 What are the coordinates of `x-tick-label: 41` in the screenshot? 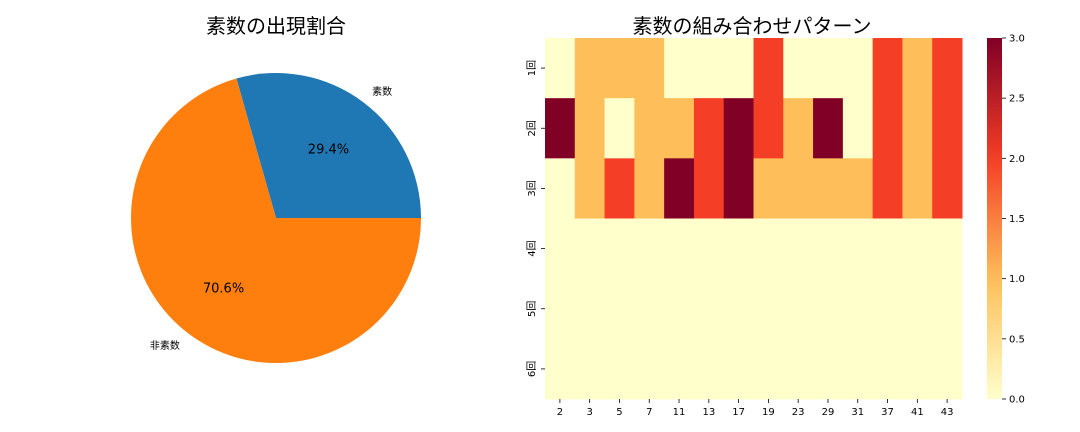 It's located at (917, 412).